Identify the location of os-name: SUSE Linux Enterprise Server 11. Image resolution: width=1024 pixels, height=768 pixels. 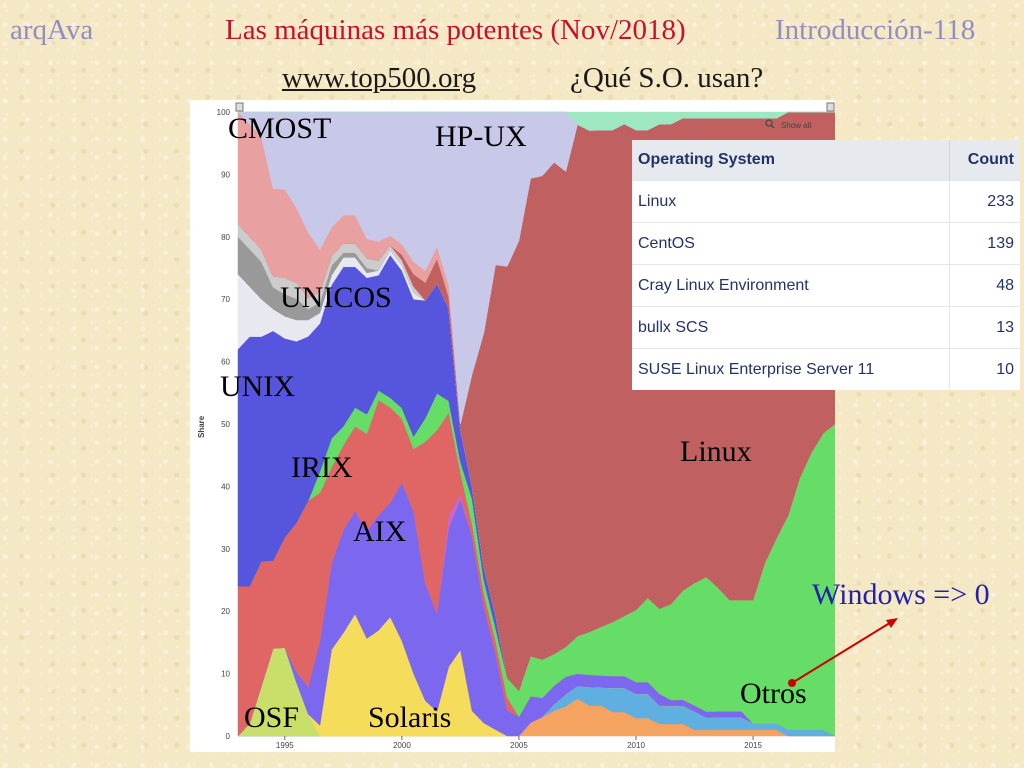
(791, 369).